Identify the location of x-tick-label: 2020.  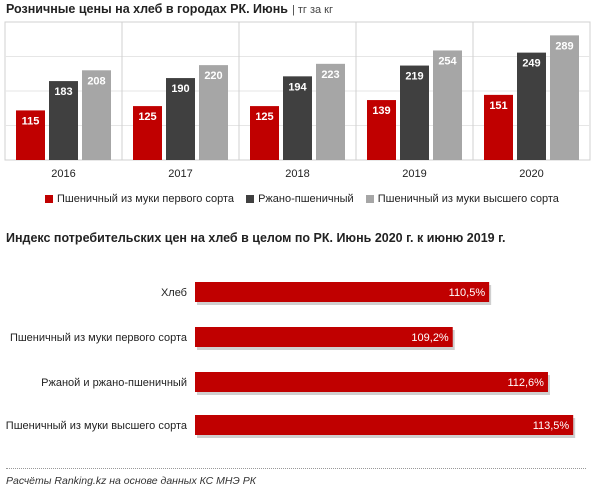
(531, 174).